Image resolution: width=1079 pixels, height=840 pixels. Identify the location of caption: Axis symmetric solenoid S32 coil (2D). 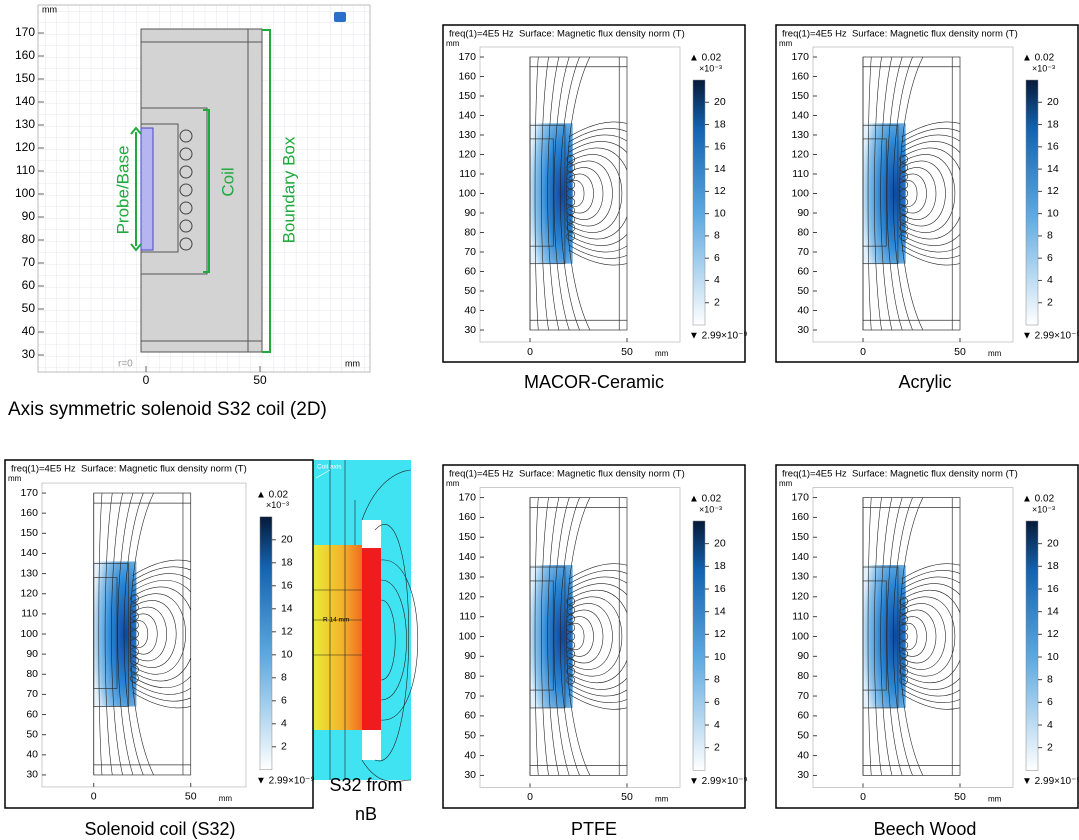
(167, 409).